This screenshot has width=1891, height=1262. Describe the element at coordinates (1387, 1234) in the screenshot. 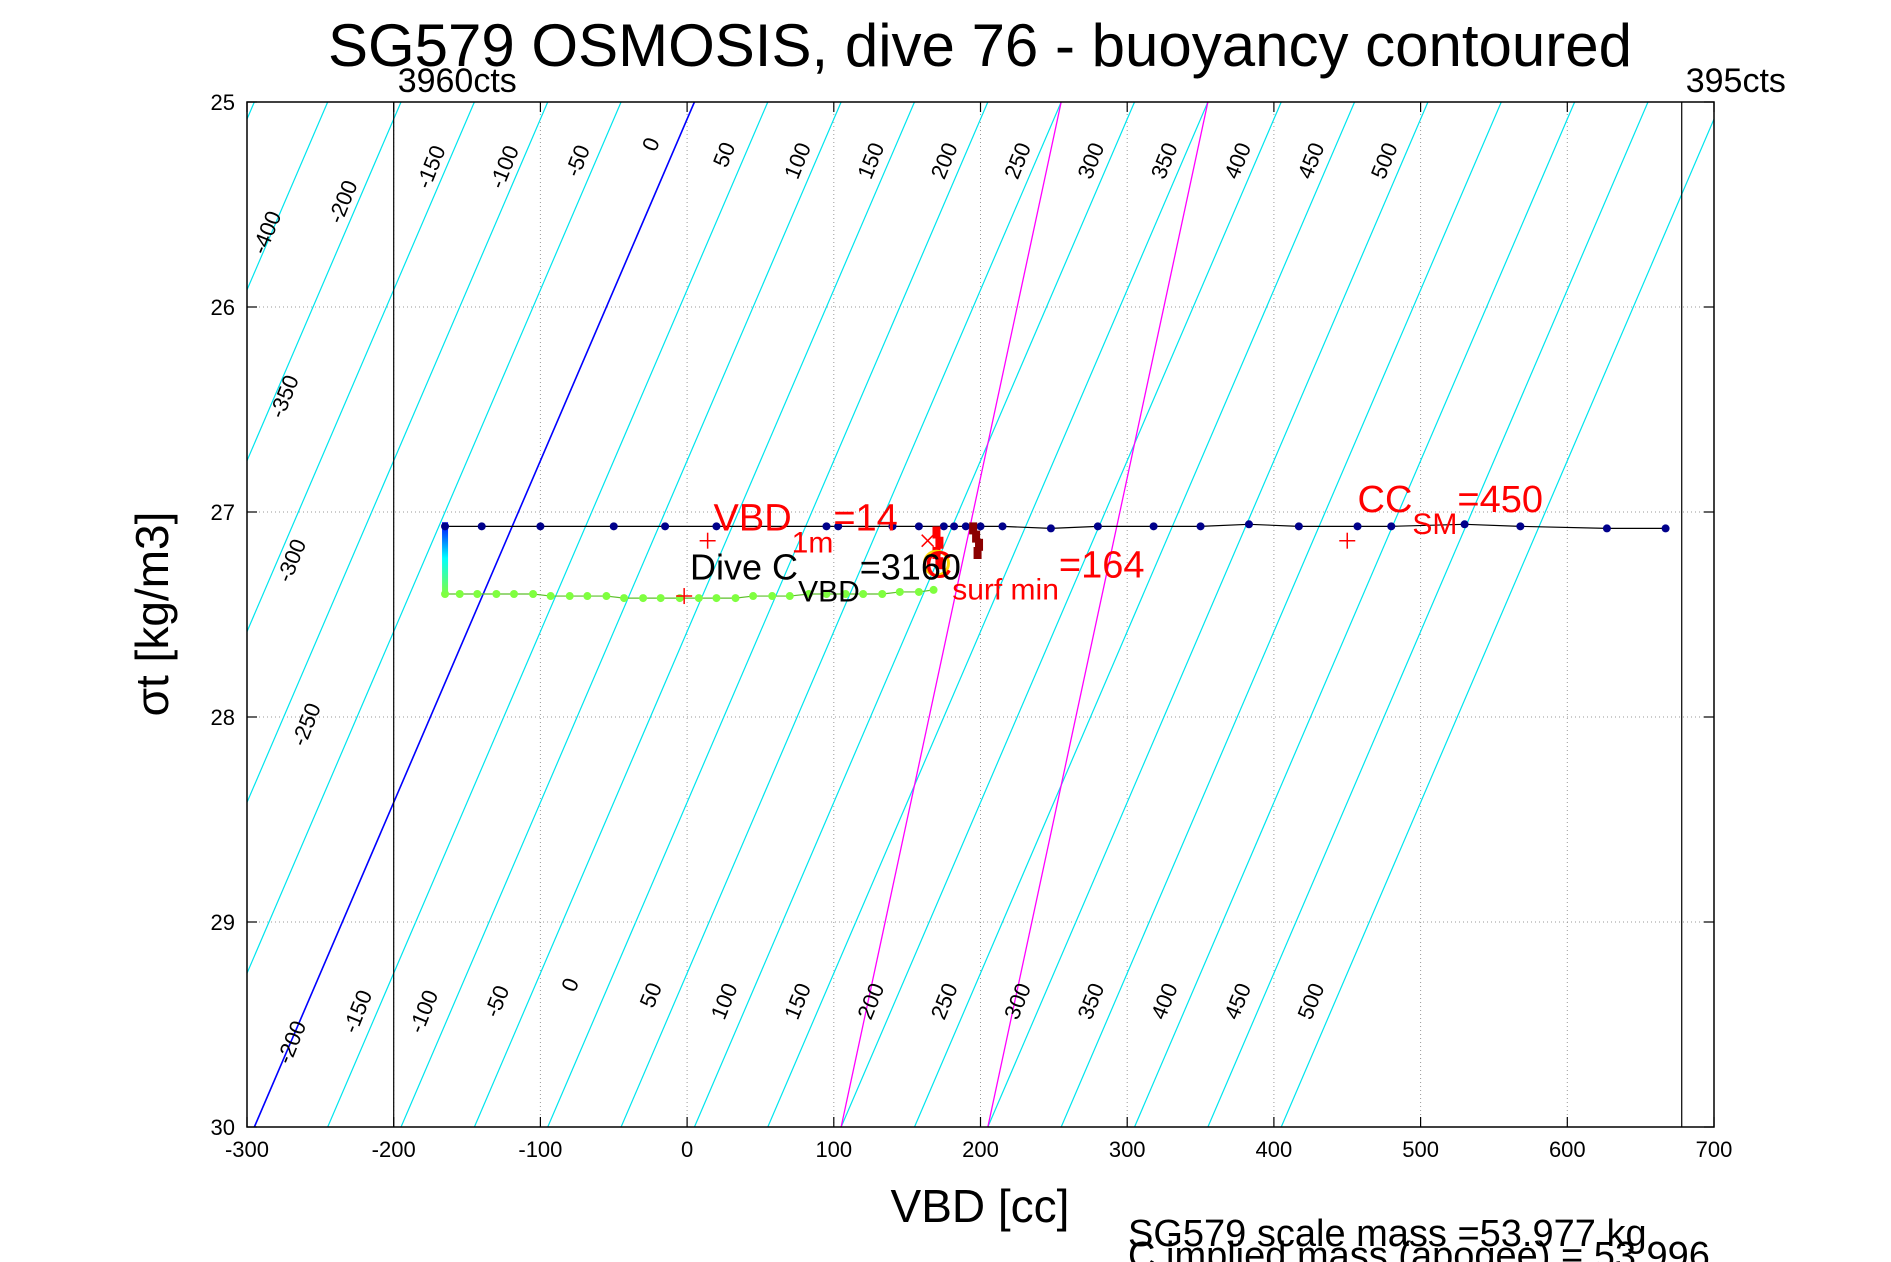

I see `footer-line: SG579 scale mass =53.977 kg` at that location.